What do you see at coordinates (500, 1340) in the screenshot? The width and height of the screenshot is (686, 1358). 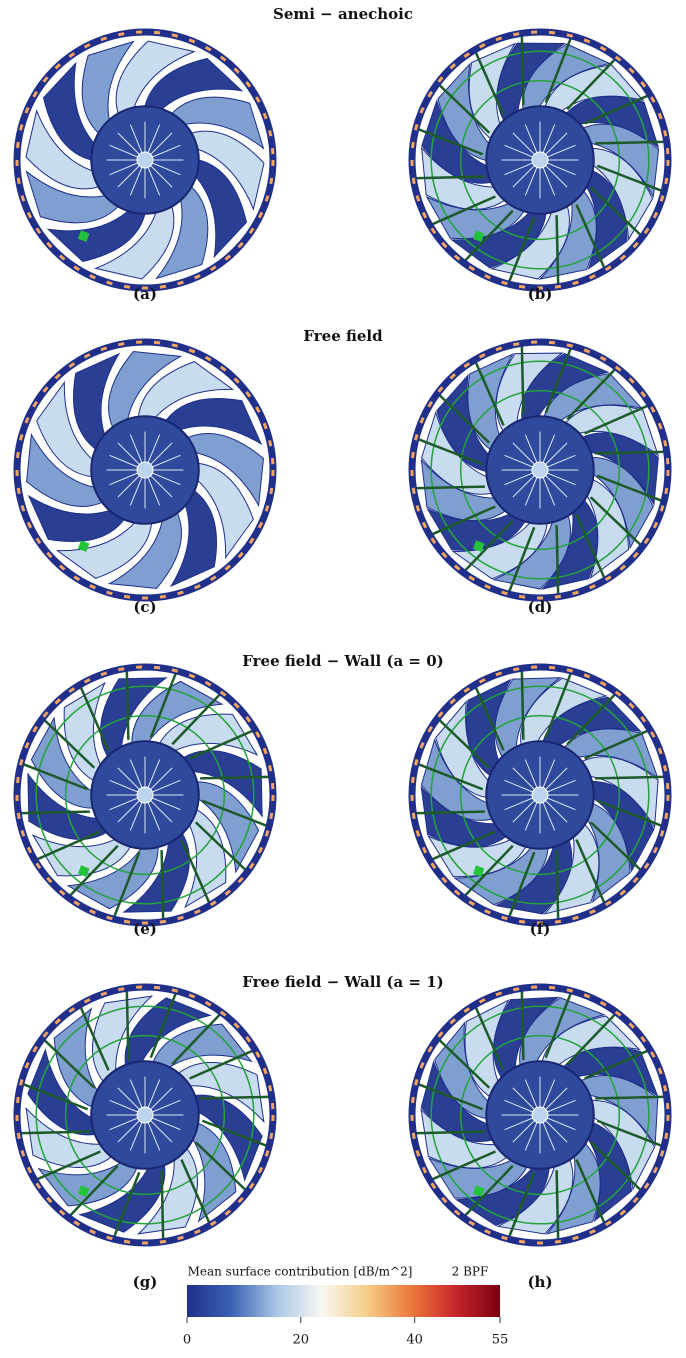 I see `colorbar-tick-label: 55` at bounding box center [500, 1340].